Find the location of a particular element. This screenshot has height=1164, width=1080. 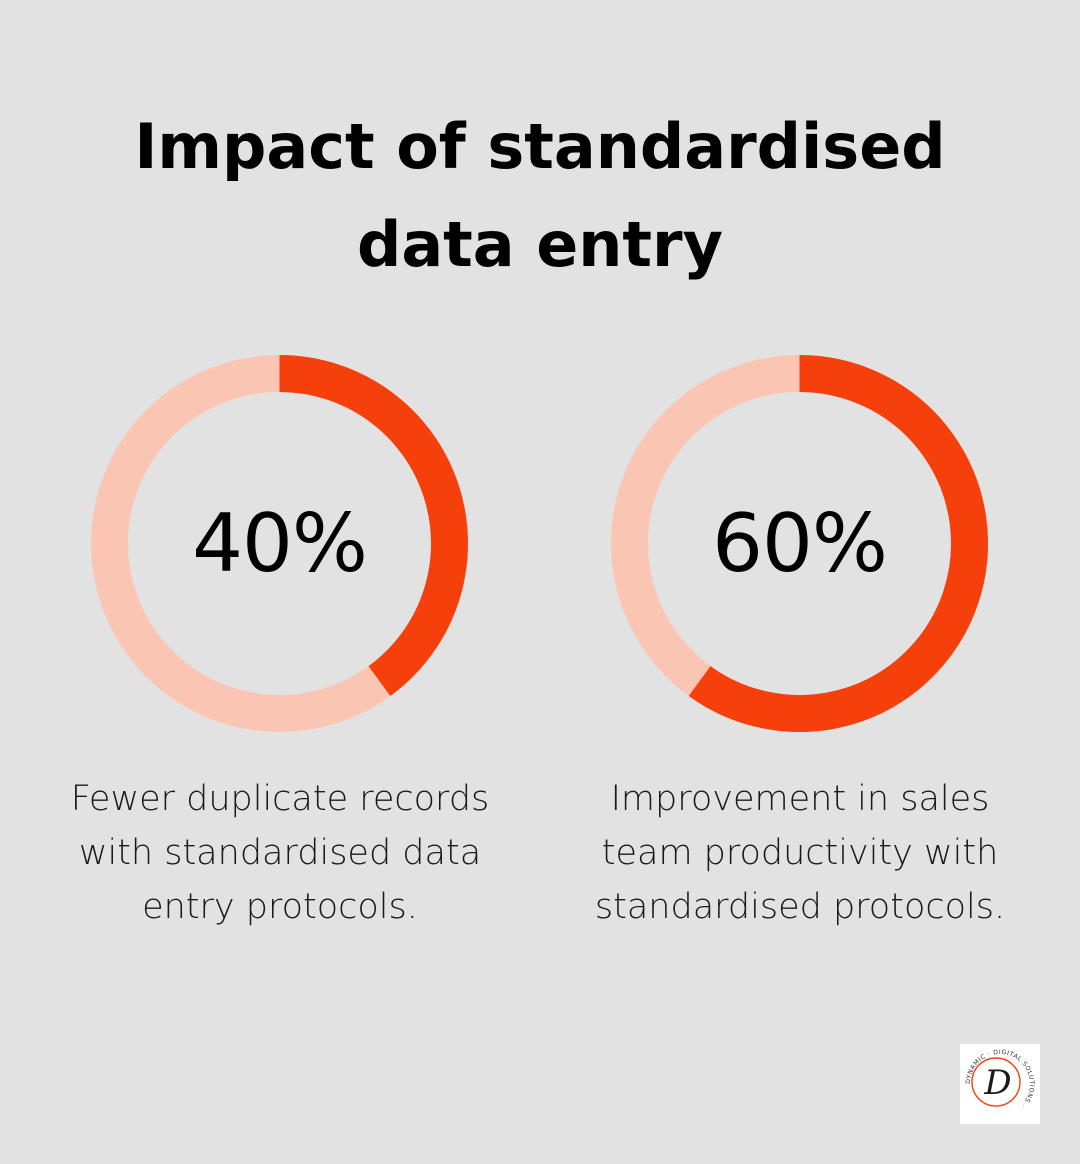

donut-value-label: 60% is located at coordinates (800, 543).